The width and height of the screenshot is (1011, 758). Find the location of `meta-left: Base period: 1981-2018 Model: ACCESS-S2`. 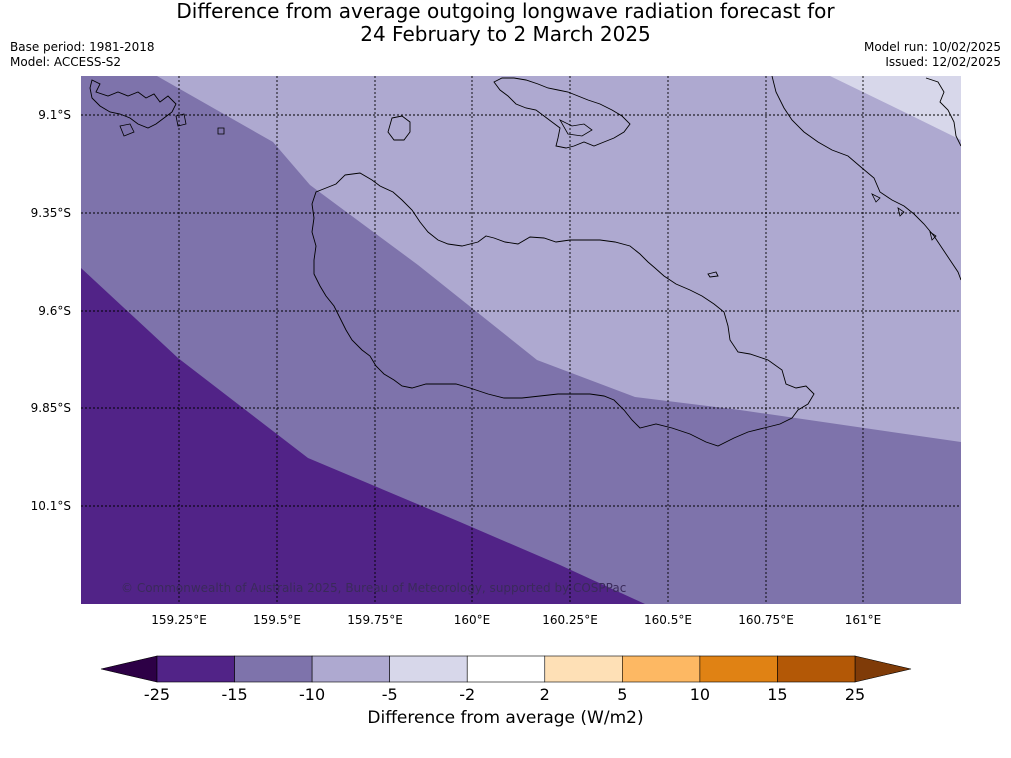

meta-left: Base period: 1981-2018 Model: ACCESS-S2 is located at coordinates (82, 55).